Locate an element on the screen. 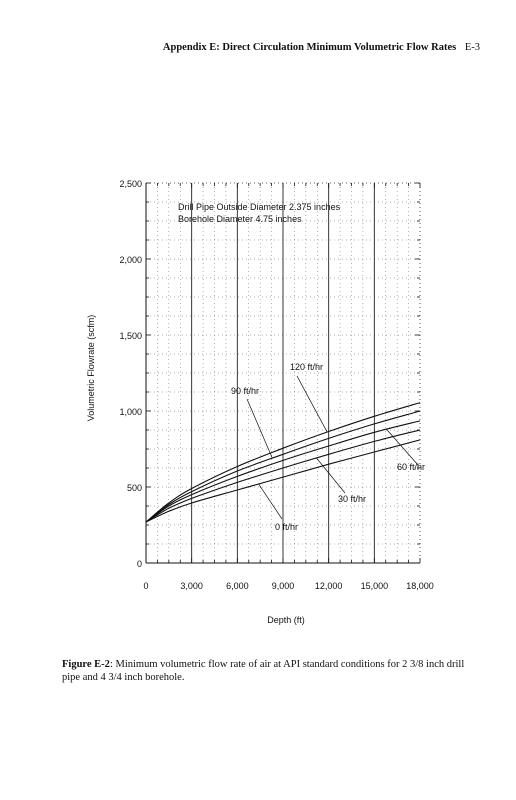 Image resolution: width=516 pixels, height=800 pixels. y-tick-label: 1,000 is located at coordinates (130, 412).